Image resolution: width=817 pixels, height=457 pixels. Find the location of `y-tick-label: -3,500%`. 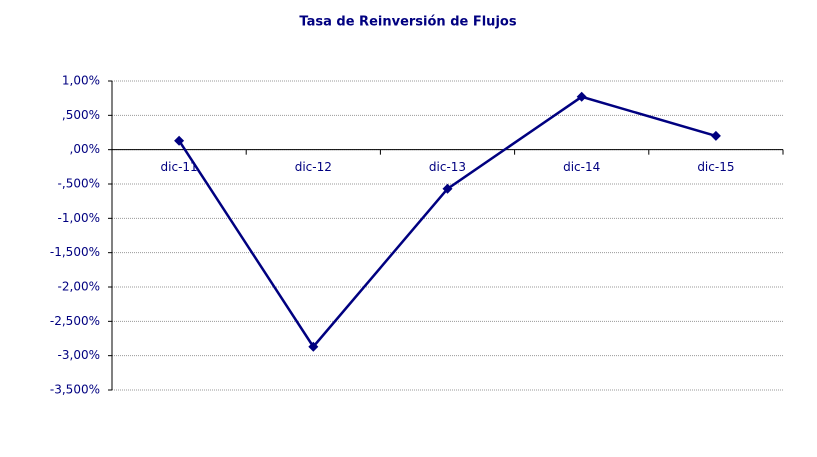

y-tick-label: -3,500% is located at coordinates (75, 390).